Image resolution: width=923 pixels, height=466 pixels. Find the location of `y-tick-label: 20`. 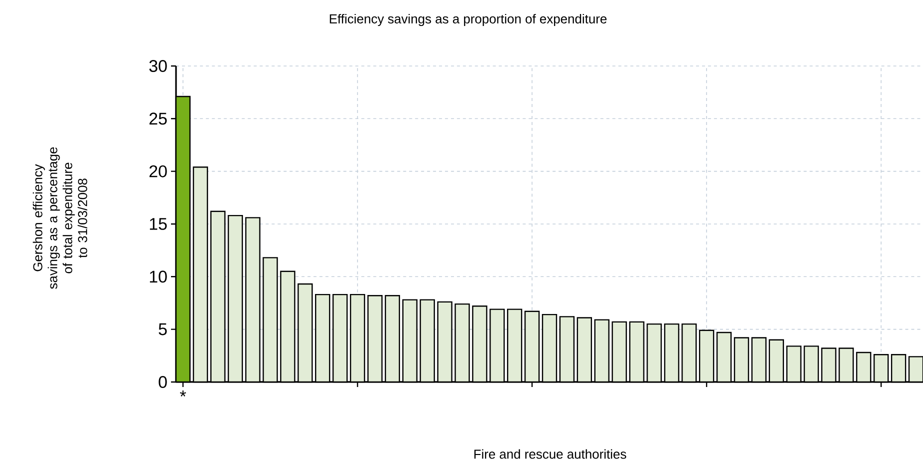

y-tick-label: 20 is located at coordinates (158, 171).